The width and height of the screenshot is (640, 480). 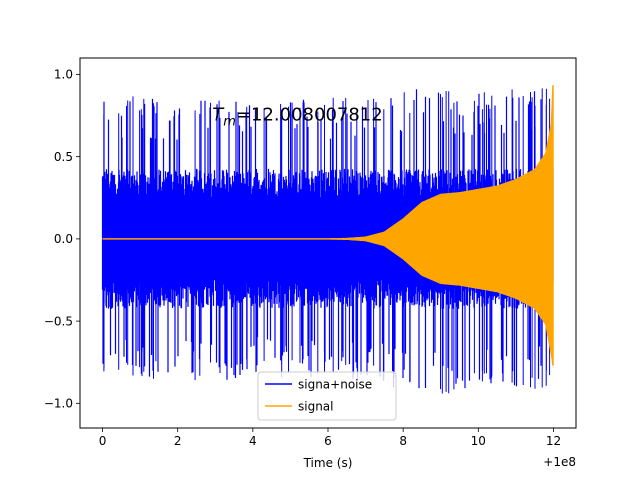 What do you see at coordinates (403, 441) in the screenshot?
I see `x-tick-label: 8` at bounding box center [403, 441].